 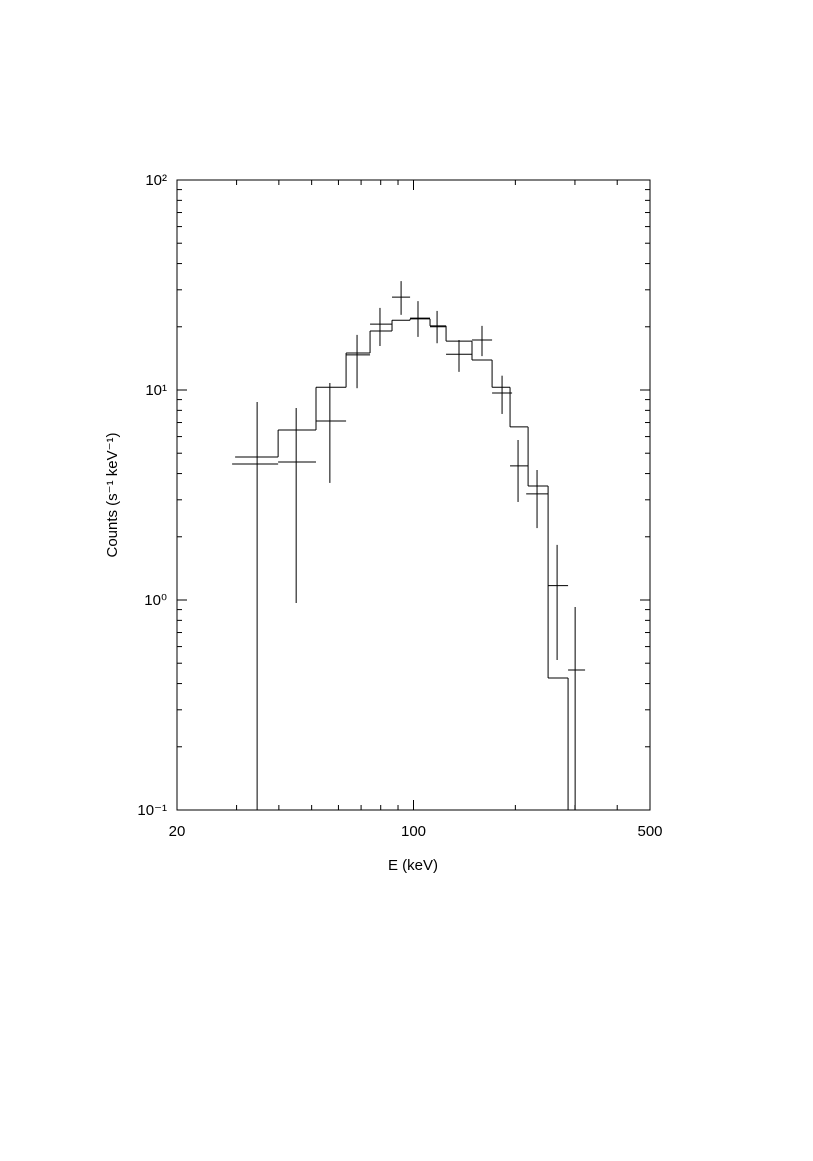 What do you see at coordinates (152, 810) in the screenshot?
I see `y-tick-label: 10⁻¹` at bounding box center [152, 810].